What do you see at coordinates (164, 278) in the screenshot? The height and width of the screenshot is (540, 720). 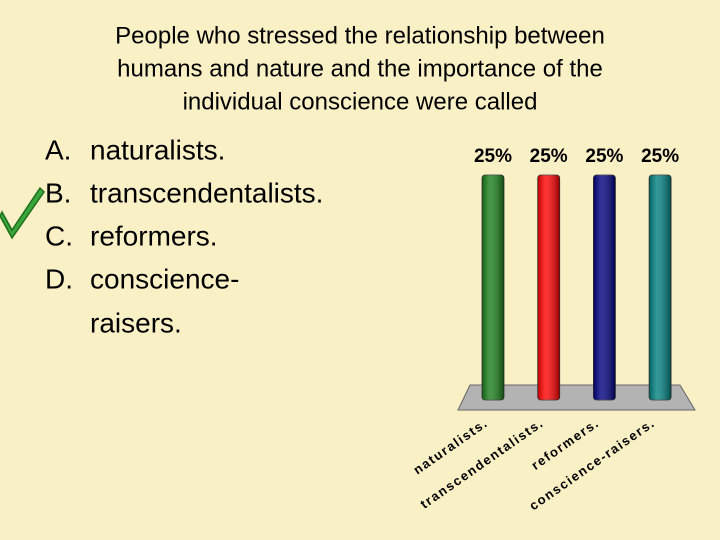 I see `option-text: conscience-` at bounding box center [164, 278].